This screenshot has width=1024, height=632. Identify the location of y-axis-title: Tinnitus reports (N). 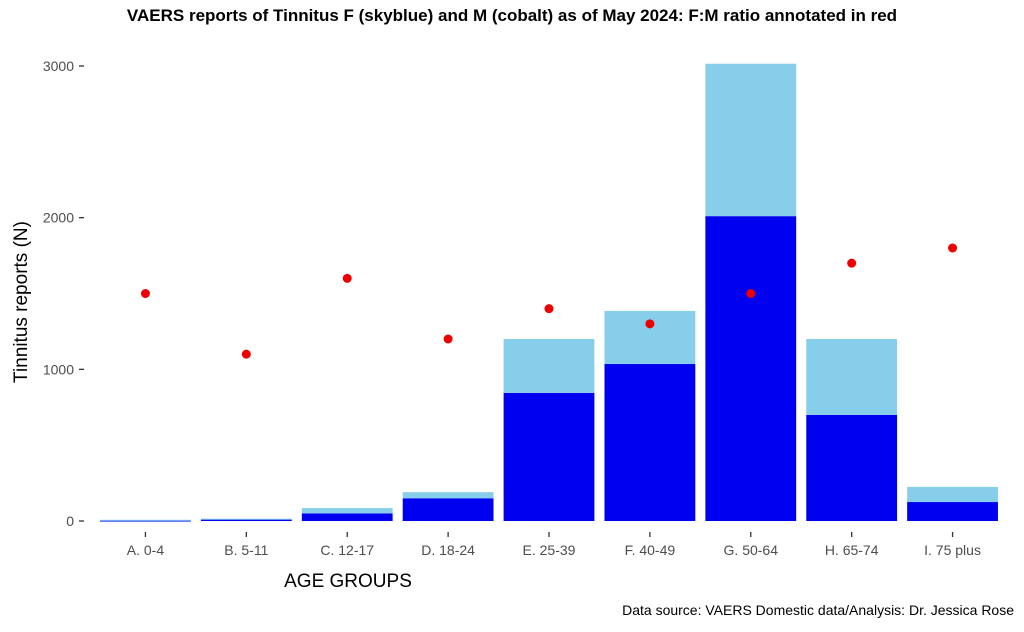
(21, 302).